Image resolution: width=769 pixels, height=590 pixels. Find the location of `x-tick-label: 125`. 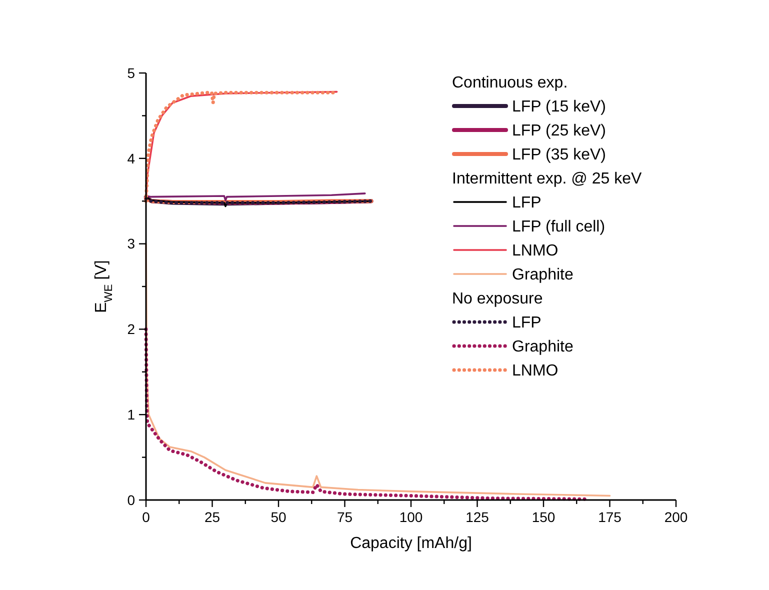

x-tick-label: 125 is located at coordinates (478, 517).